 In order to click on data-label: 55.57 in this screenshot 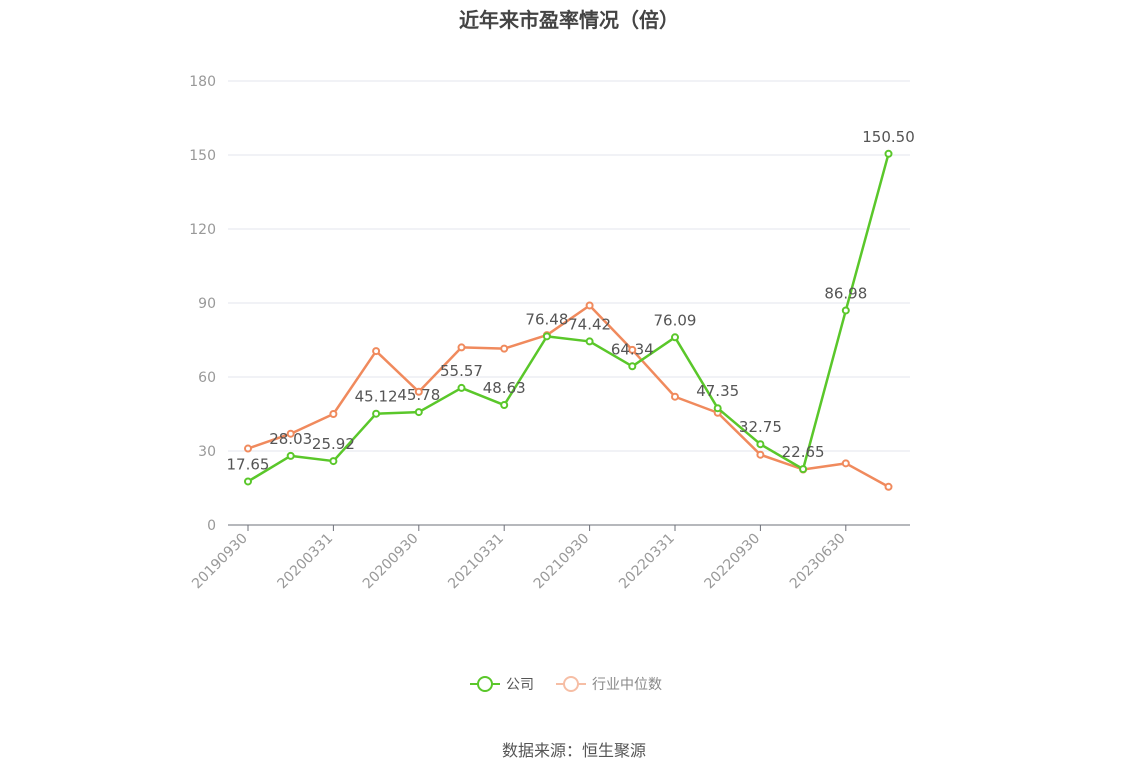, I will do `click(461, 371)`.